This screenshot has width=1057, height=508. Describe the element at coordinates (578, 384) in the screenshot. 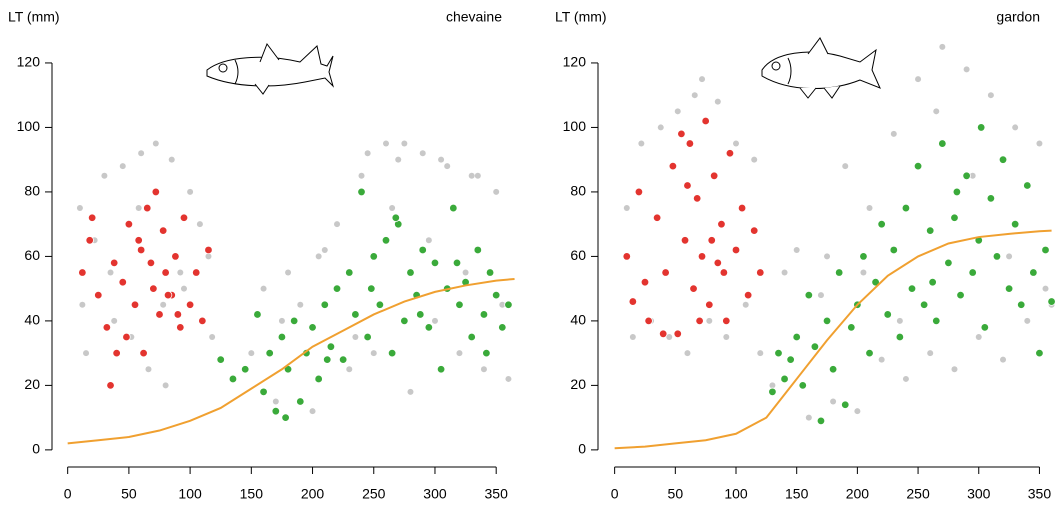

I see `y-tick-label: 20` at that location.